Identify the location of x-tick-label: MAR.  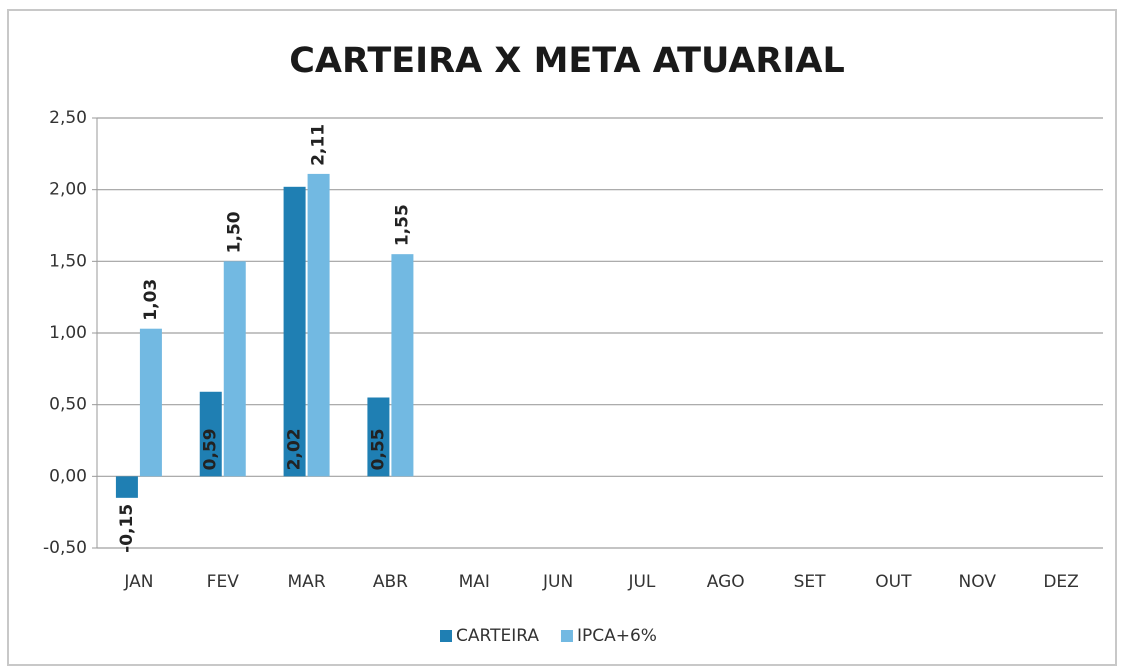
(307, 582).